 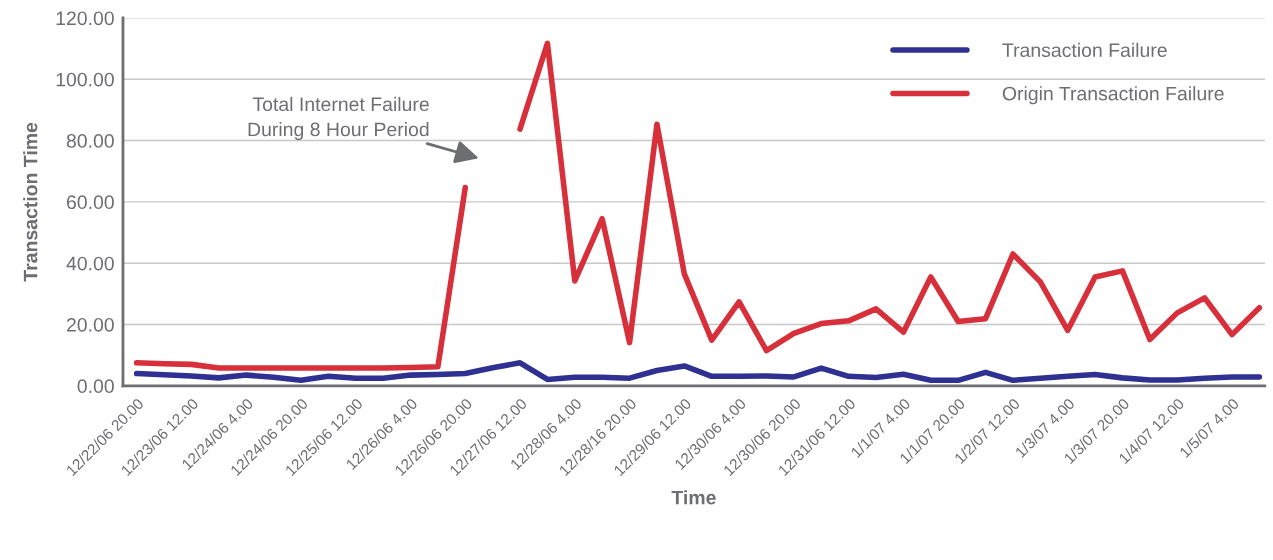 I want to click on x-axis-title: Time, so click(x=693, y=497).